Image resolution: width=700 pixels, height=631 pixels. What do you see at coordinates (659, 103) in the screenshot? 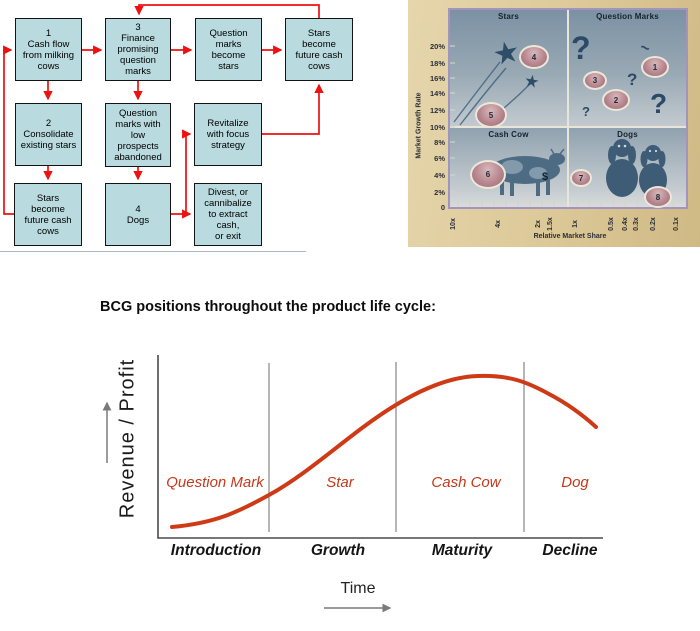
I see `question-mark-glyph-large2: ?` at bounding box center [659, 103].